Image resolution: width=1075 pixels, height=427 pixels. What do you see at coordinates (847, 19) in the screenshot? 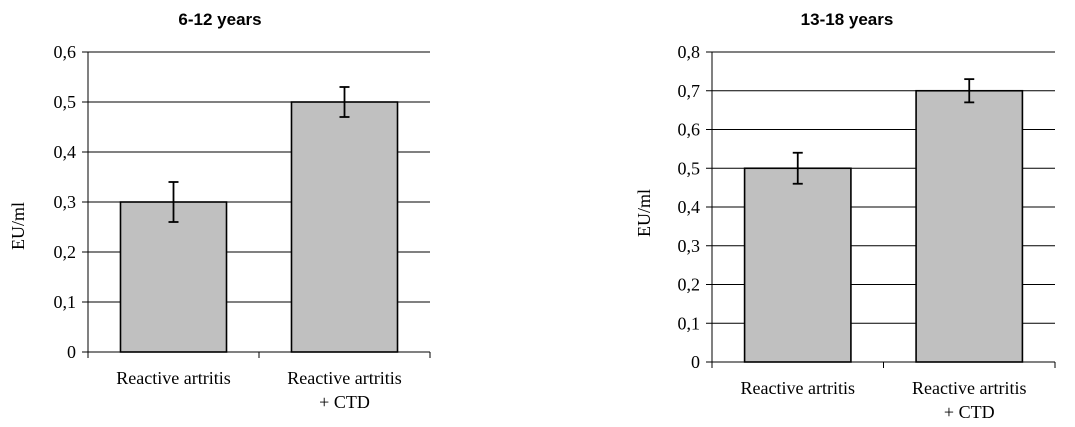
I see `chart-title: 13-18 years` at bounding box center [847, 19].